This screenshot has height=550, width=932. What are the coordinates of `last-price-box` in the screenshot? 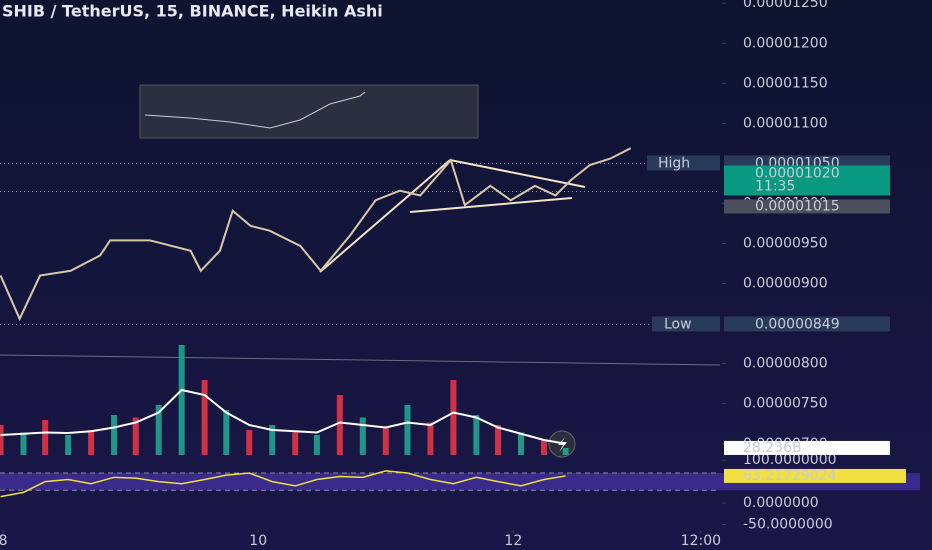 It's located at (807, 180).